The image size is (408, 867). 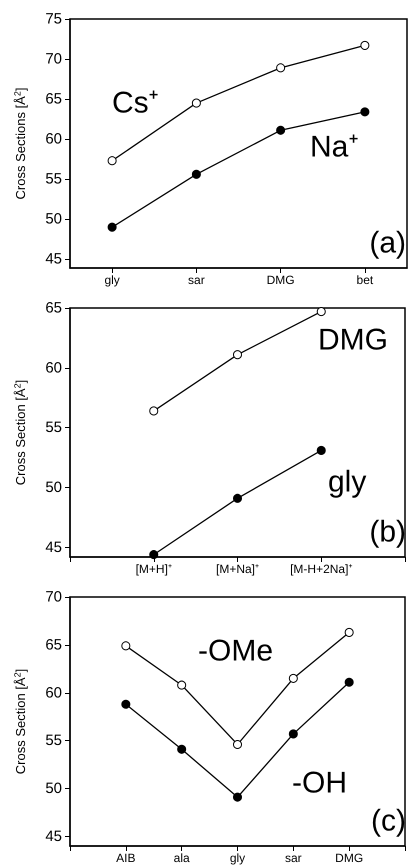 I want to click on series-label: Cs⁺, so click(x=135, y=103).